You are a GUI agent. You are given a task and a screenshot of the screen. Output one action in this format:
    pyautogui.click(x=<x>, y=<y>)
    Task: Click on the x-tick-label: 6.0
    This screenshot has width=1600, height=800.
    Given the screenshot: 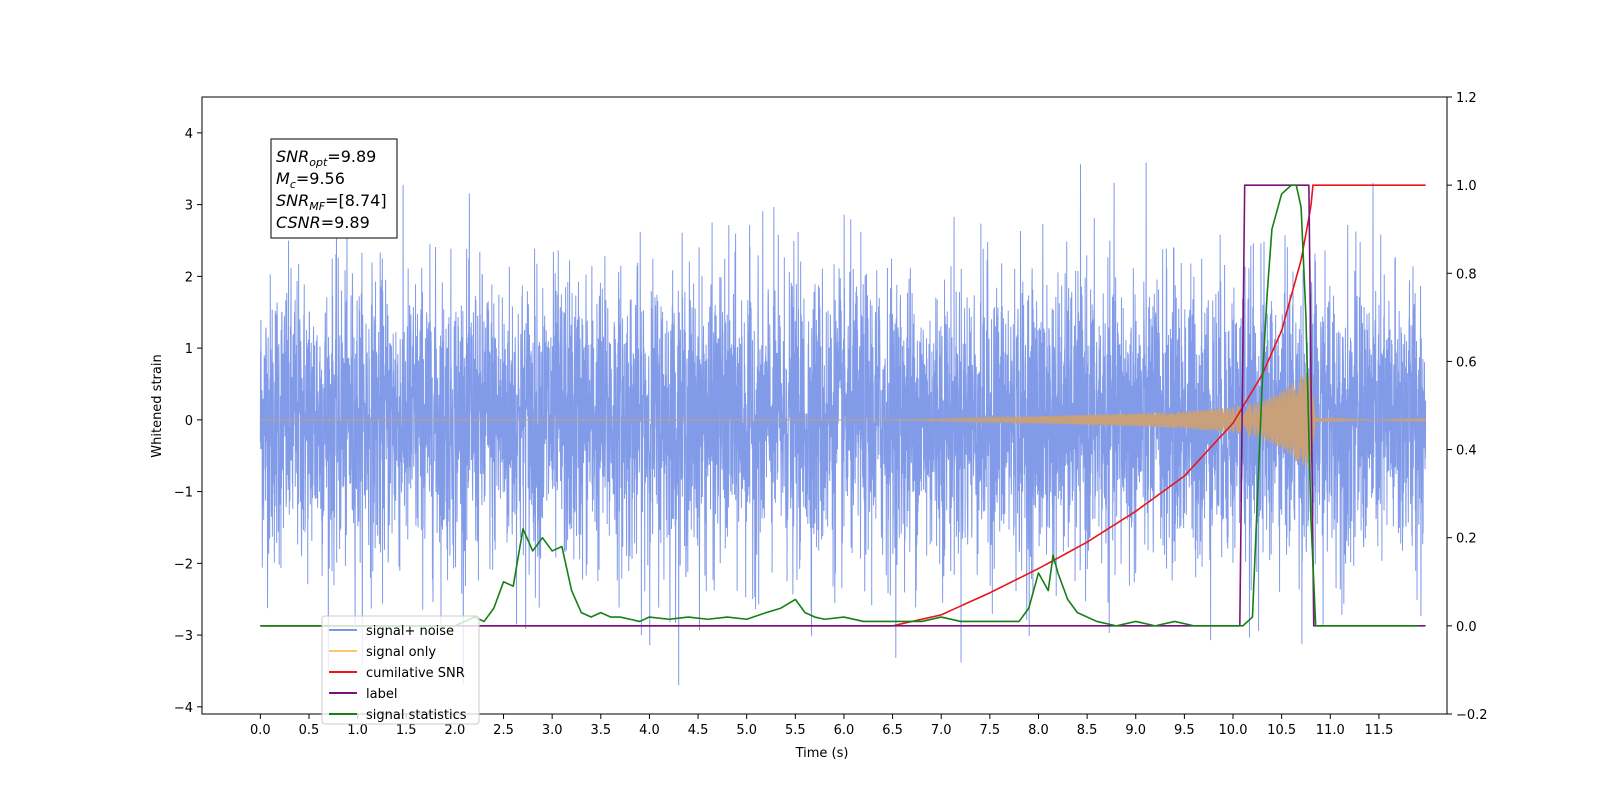 What is the action you would take?
    pyautogui.click(x=844, y=730)
    